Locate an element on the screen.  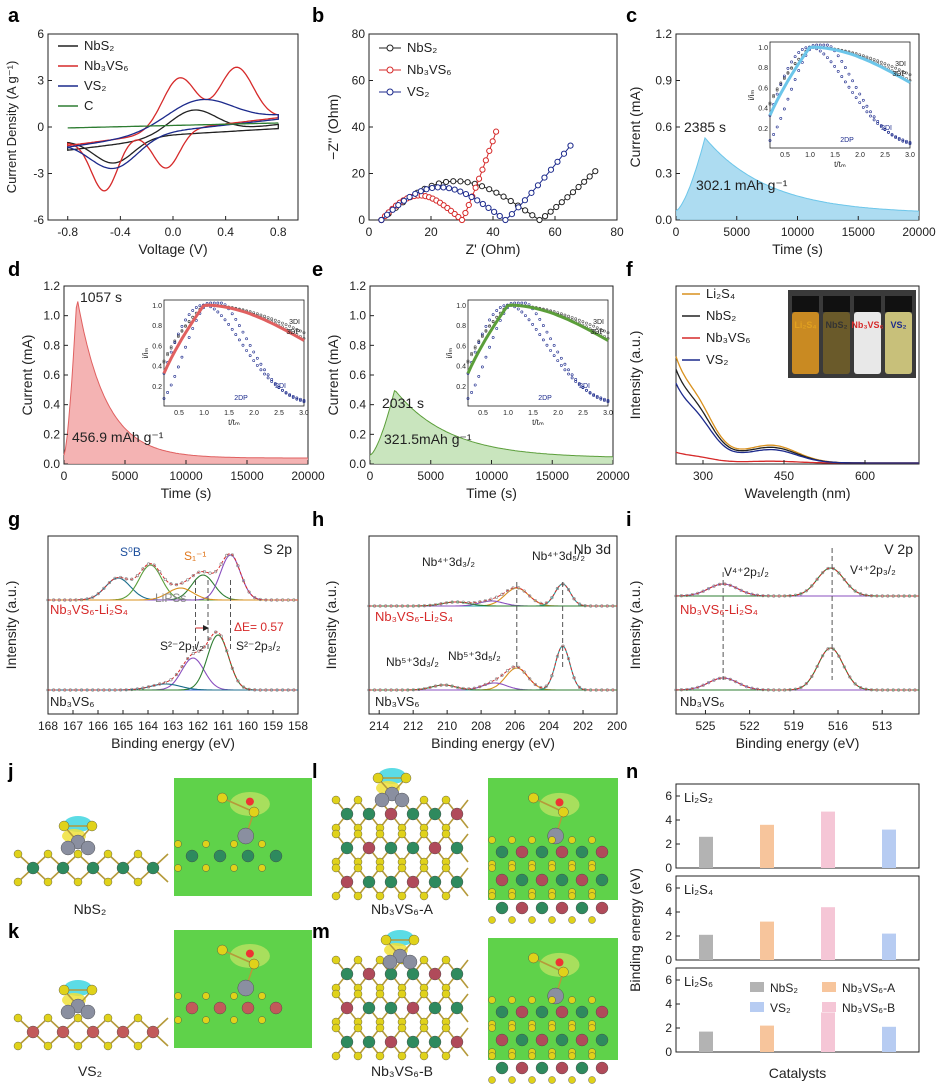
legend-label: Nb₃VS₆-A is located at coordinates (868, 988).